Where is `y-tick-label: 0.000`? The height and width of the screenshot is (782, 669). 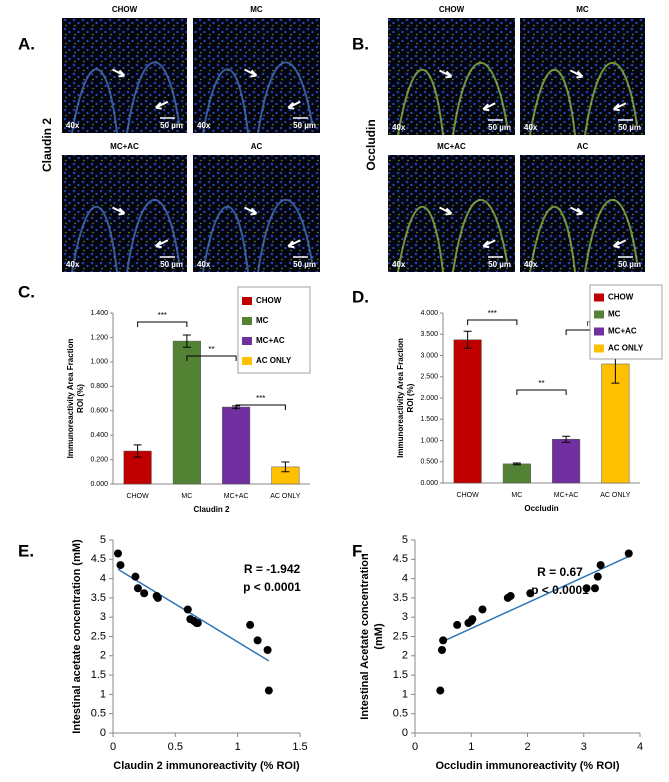 y-tick-label: 0.000 is located at coordinates (429, 483).